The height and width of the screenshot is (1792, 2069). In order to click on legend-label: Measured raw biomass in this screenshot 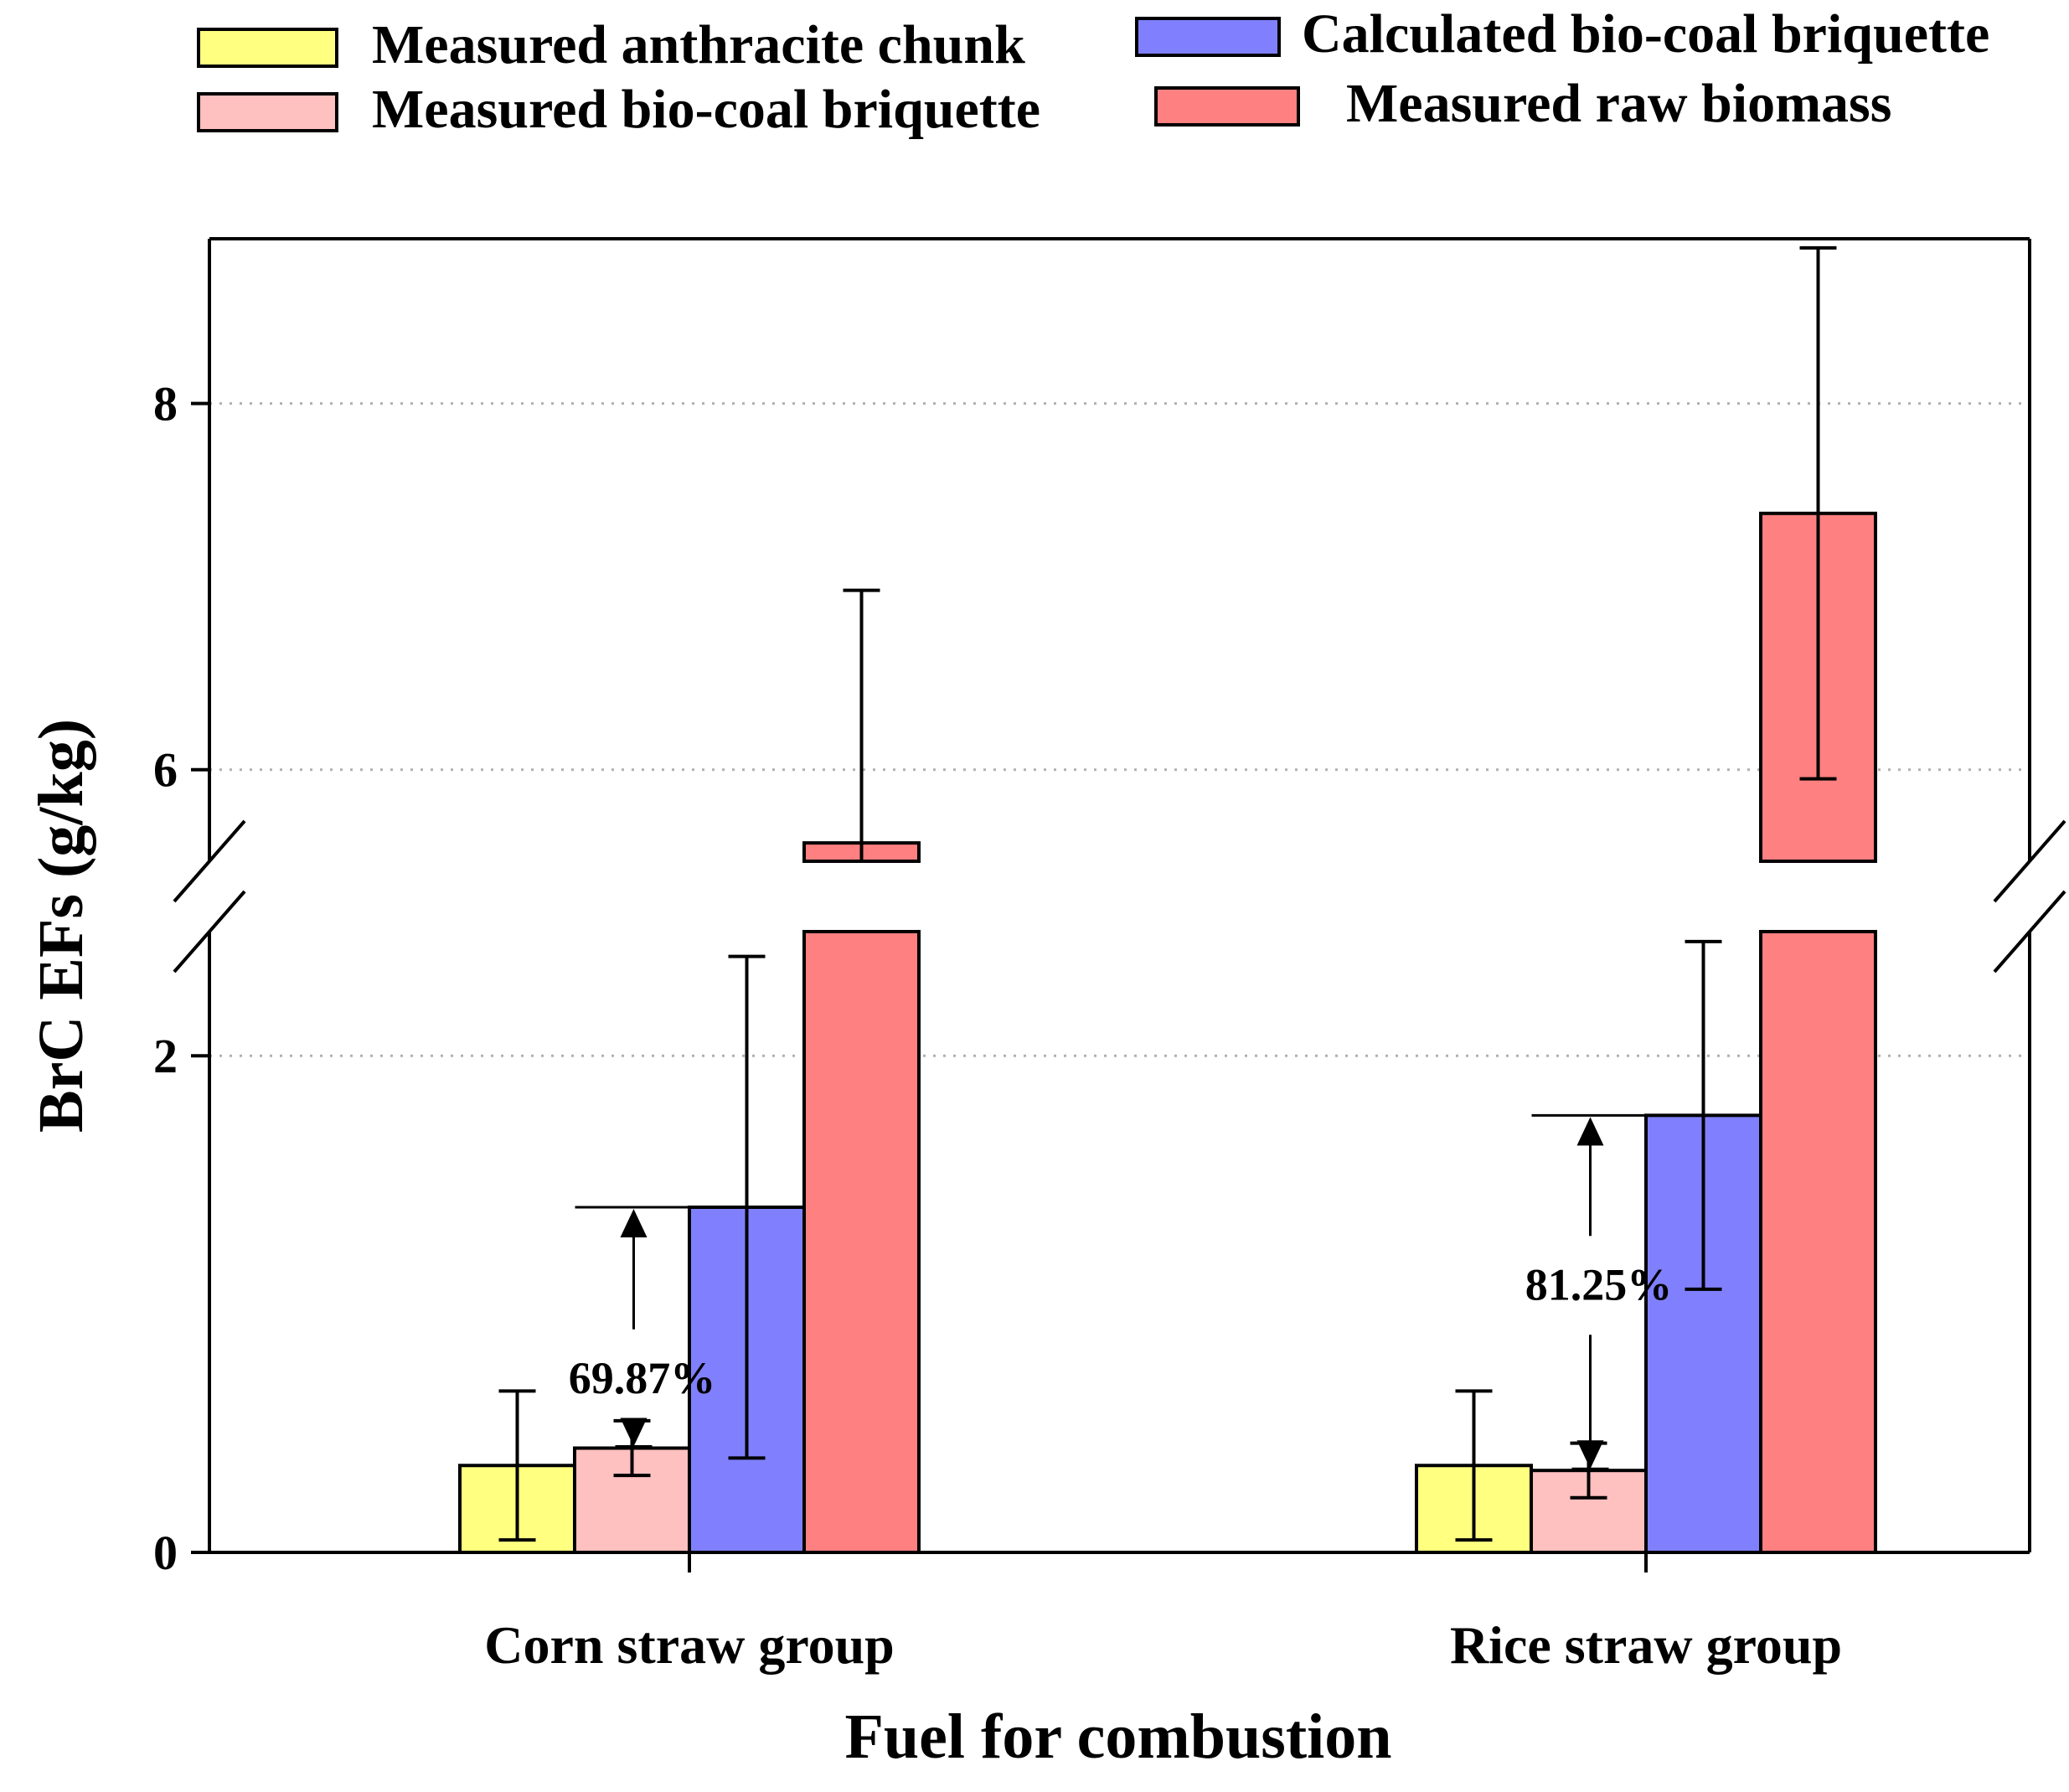, I will do `click(1619, 103)`.